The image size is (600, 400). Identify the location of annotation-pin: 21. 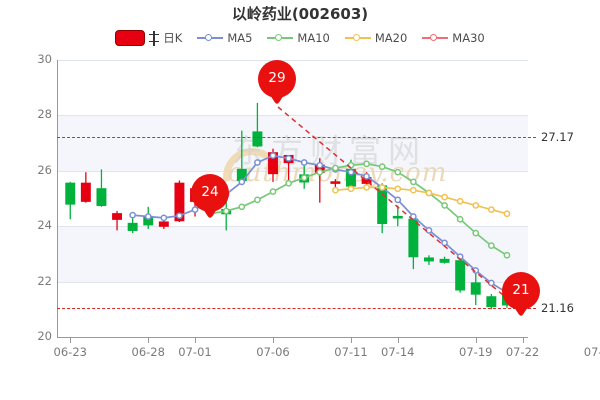
(521, 296).